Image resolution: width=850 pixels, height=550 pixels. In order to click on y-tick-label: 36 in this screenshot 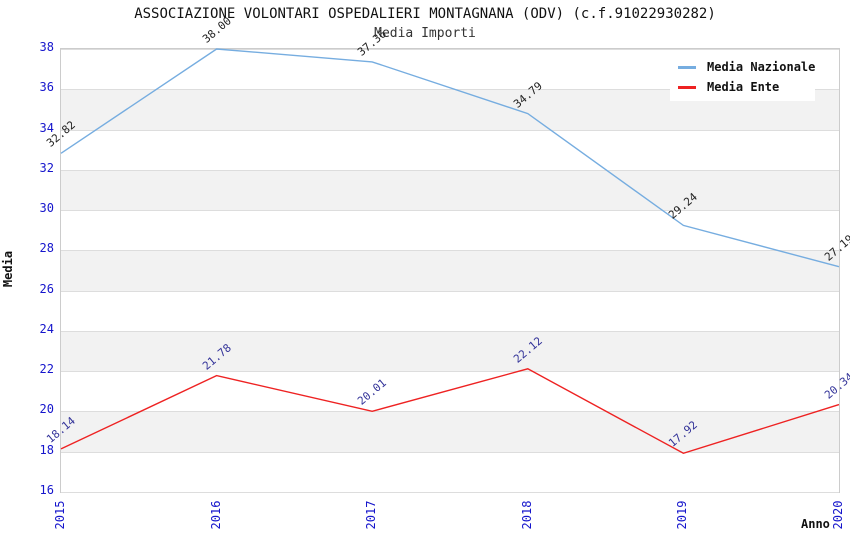, I will do `click(46, 87)`.